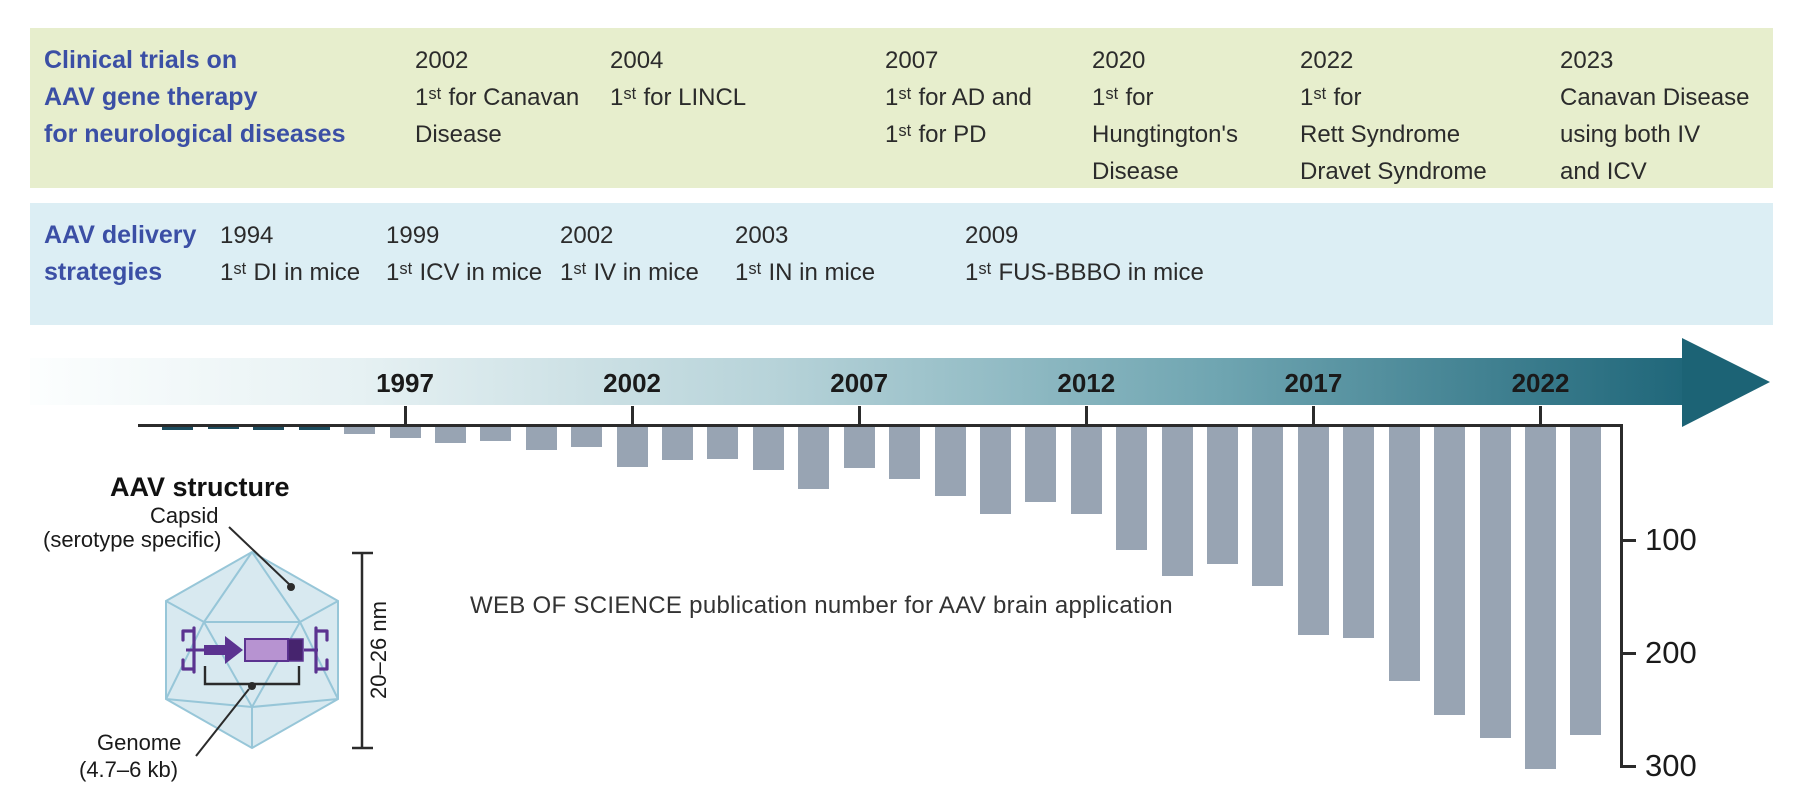 The height and width of the screenshot is (812, 1800). What do you see at coordinates (1404, 554) in the screenshot?
I see `publication-bar-2019` at bounding box center [1404, 554].